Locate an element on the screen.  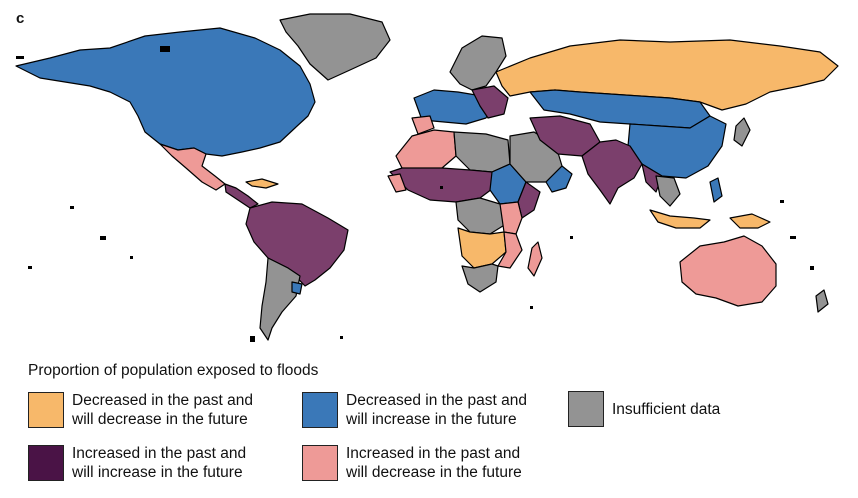
region-angola-zambia is located at coordinates (482, 248).